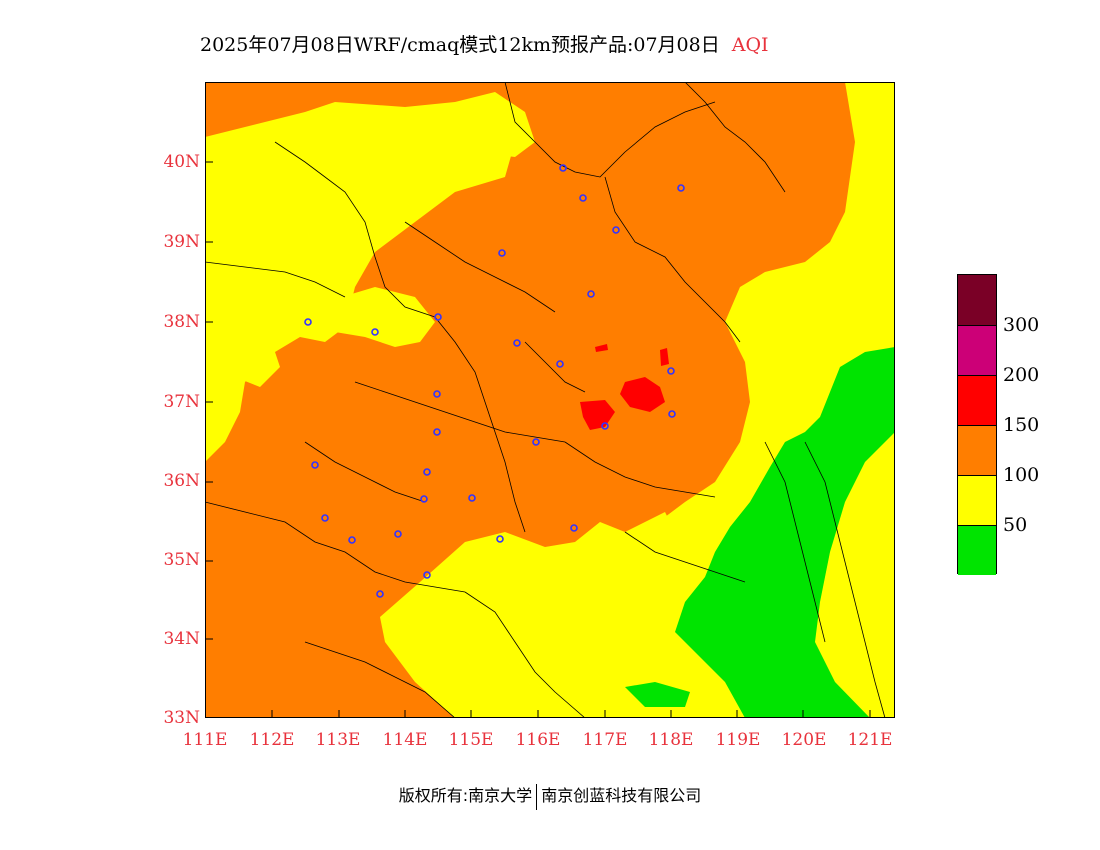  I want to click on aqi-legend, so click(977, 424).